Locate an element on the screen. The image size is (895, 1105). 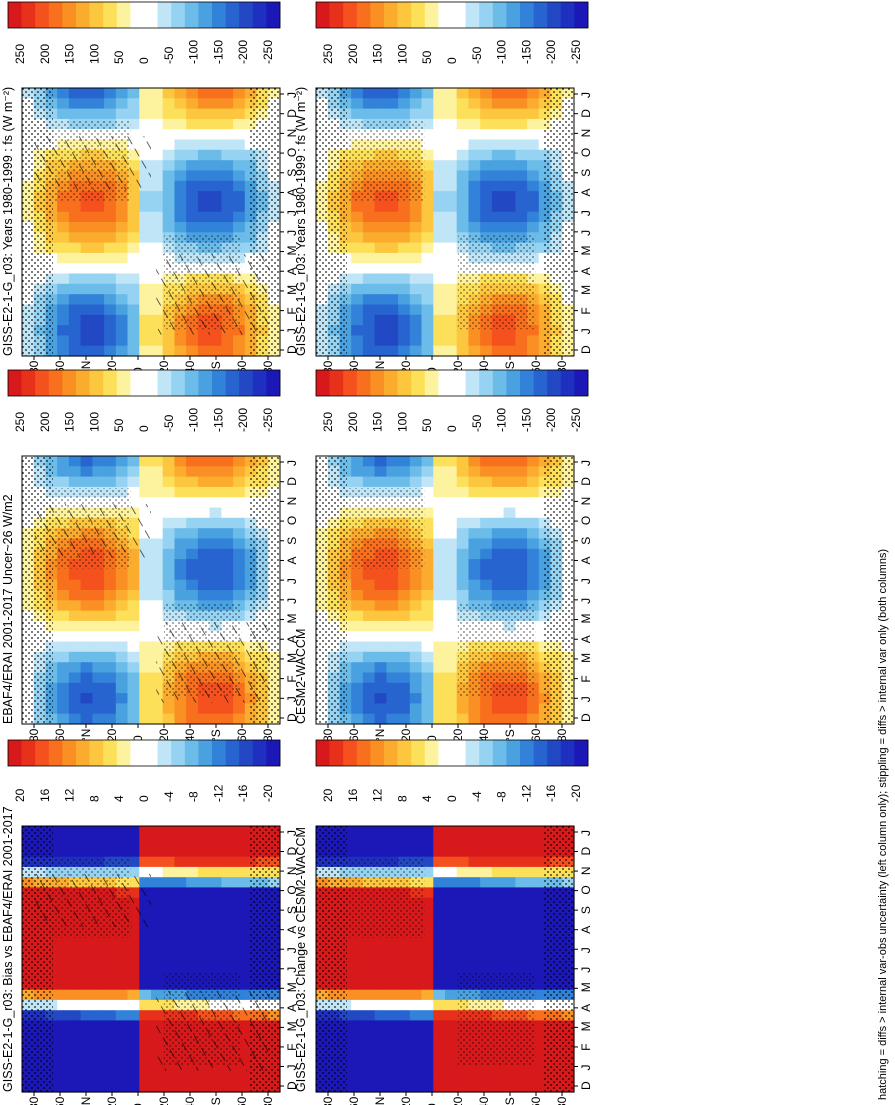
stippling-region is located at coordinates (558, 959).